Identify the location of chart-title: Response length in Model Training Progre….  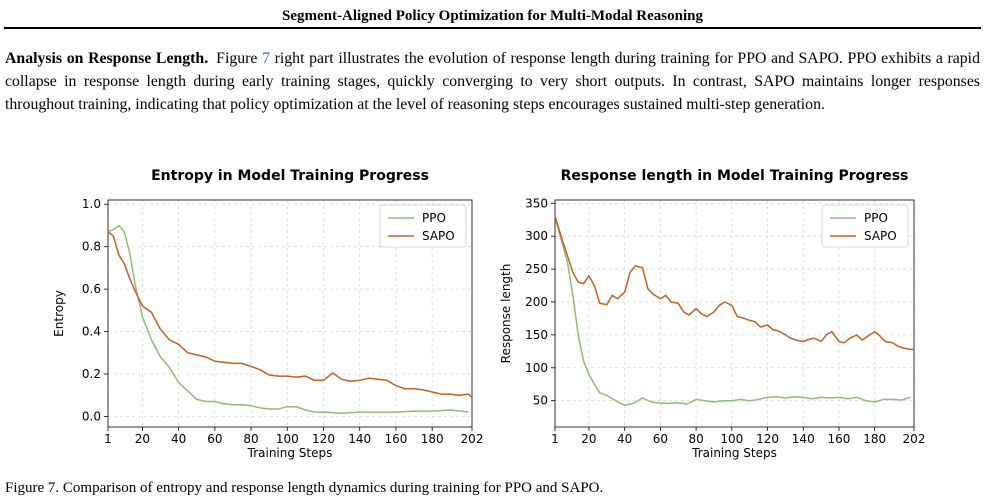
(735, 176).